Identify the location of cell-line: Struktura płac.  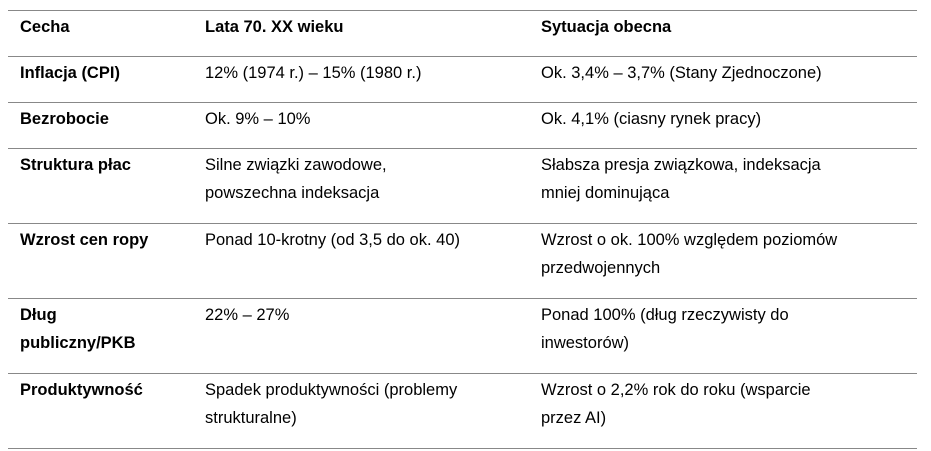
(75, 165).